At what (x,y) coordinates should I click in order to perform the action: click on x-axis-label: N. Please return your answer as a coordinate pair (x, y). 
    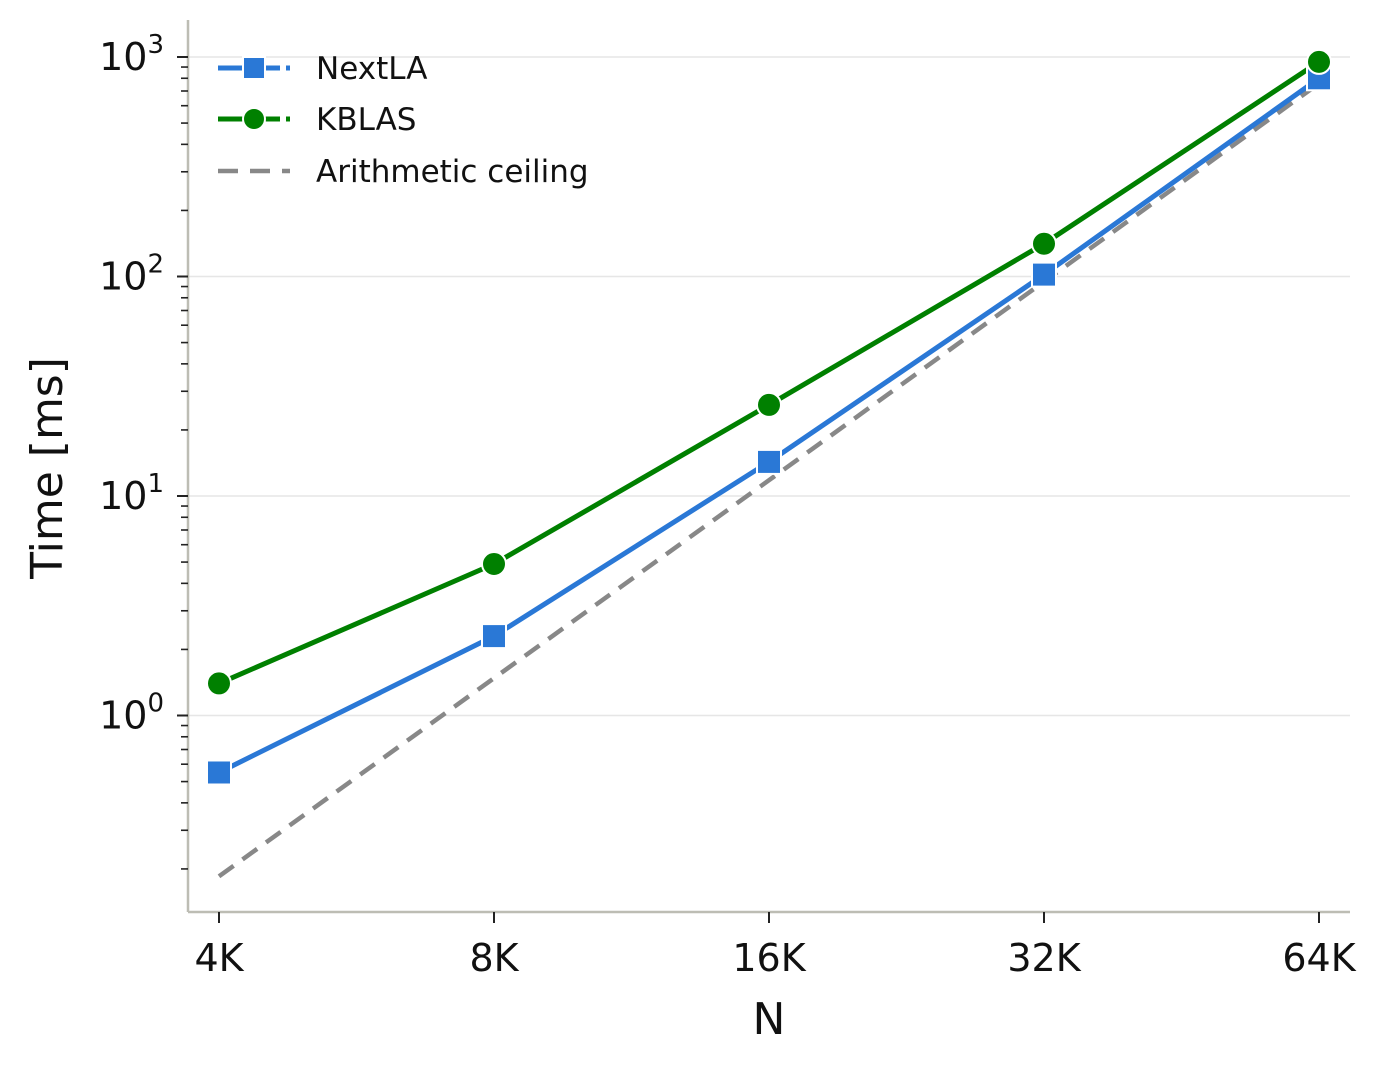
    Looking at the image, I should click on (769, 1019).